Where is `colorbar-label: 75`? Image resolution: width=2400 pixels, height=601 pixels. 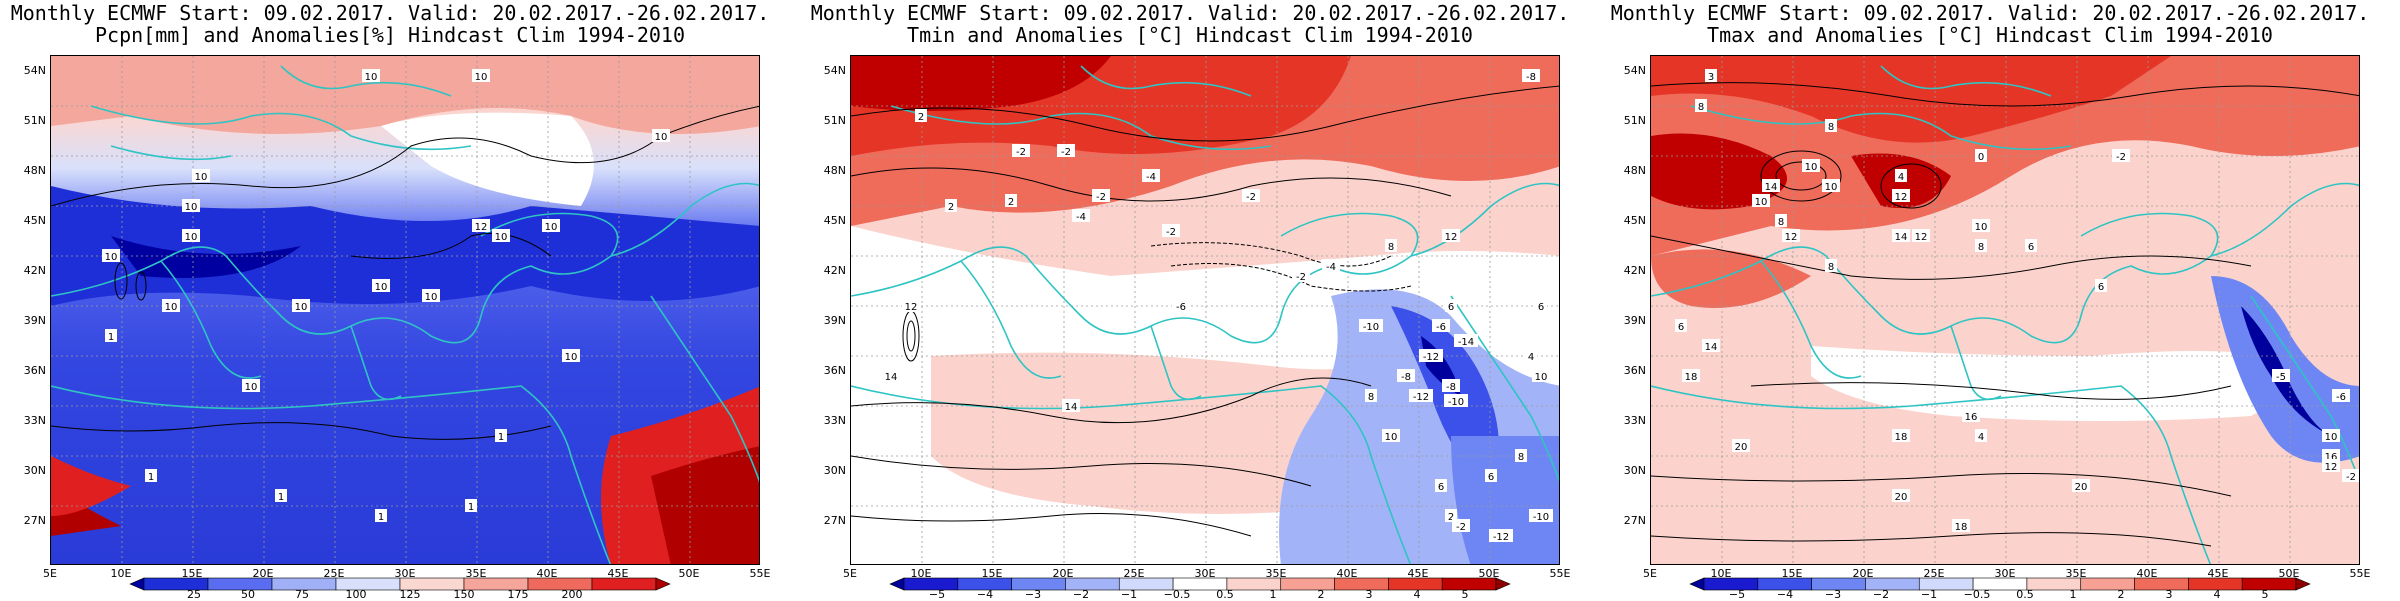 colorbar-label: 75 is located at coordinates (302, 594).